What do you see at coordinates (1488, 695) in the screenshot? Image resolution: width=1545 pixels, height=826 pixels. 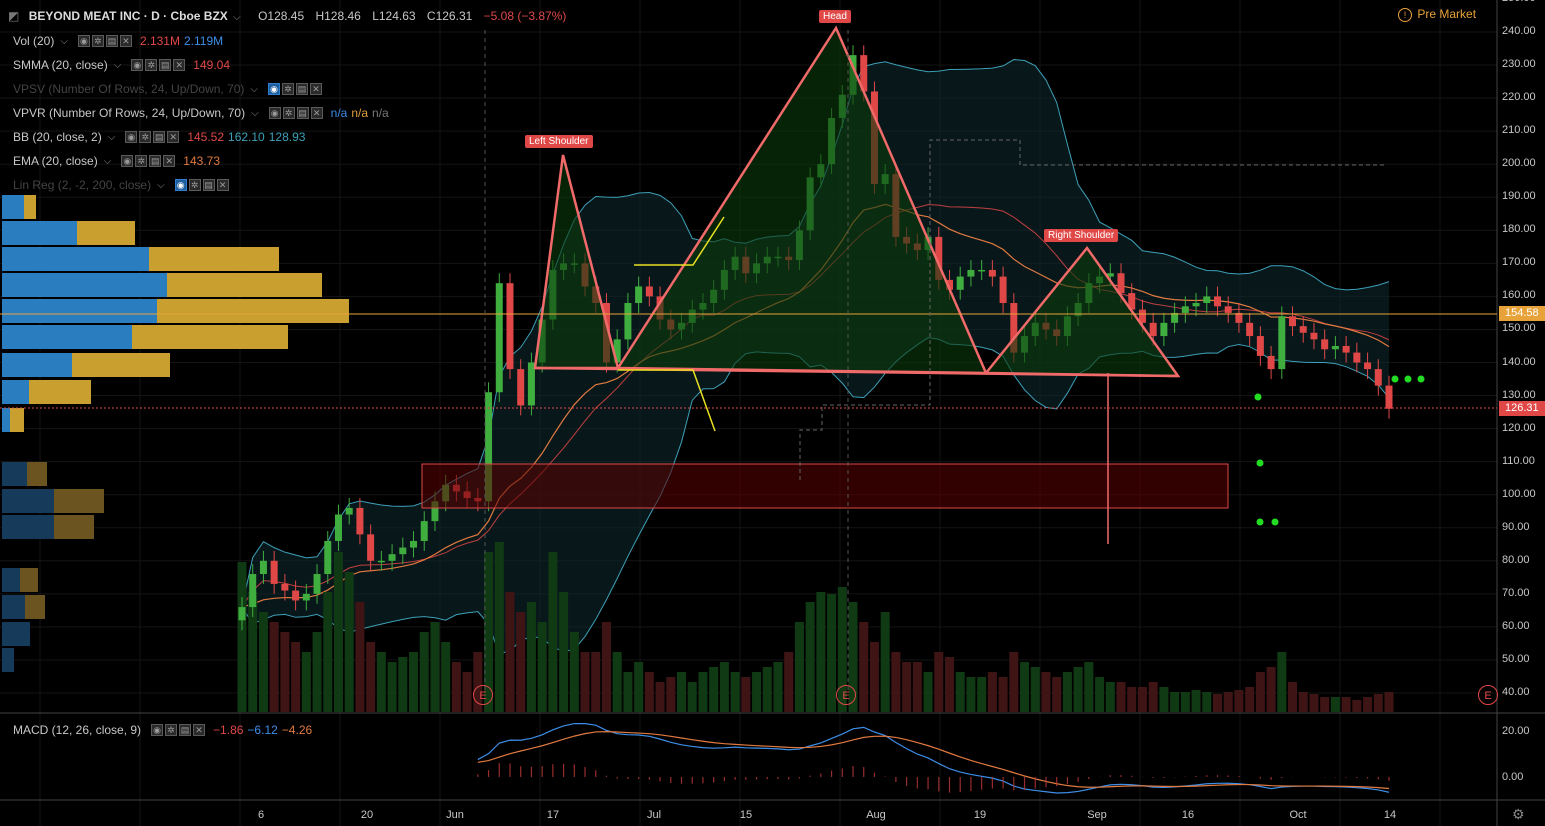 I see `earnings-badge-3: E` at bounding box center [1488, 695].